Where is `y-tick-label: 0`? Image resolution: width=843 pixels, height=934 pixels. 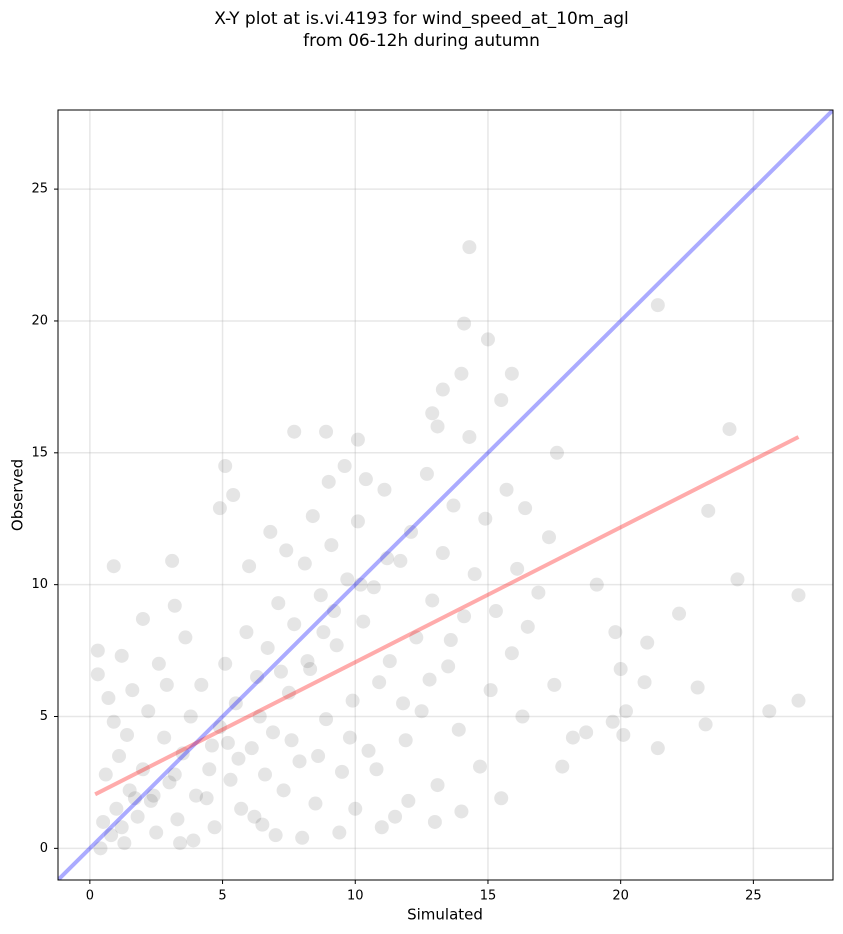
y-tick-label: 0 is located at coordinates (44, 848).